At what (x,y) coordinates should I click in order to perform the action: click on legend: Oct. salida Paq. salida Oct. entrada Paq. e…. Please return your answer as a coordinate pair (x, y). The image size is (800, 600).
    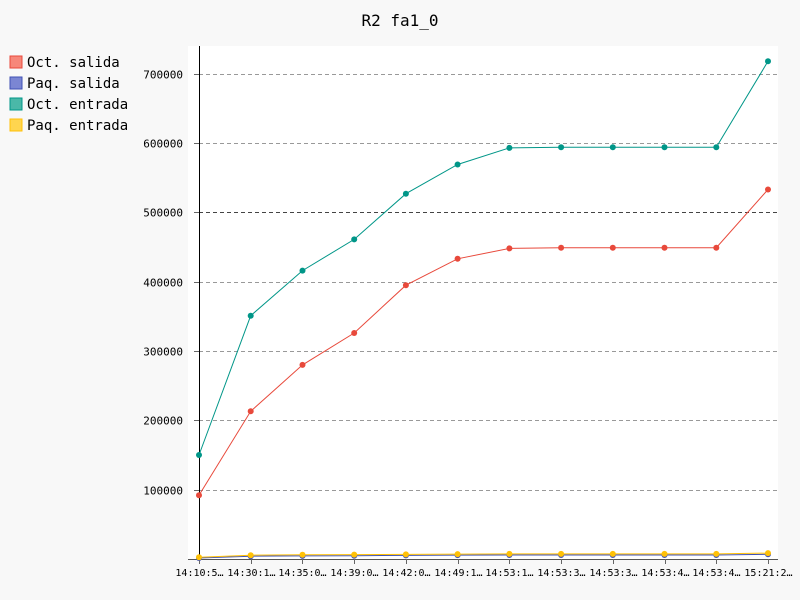
    Looking at the image, I should click on (68, 94).